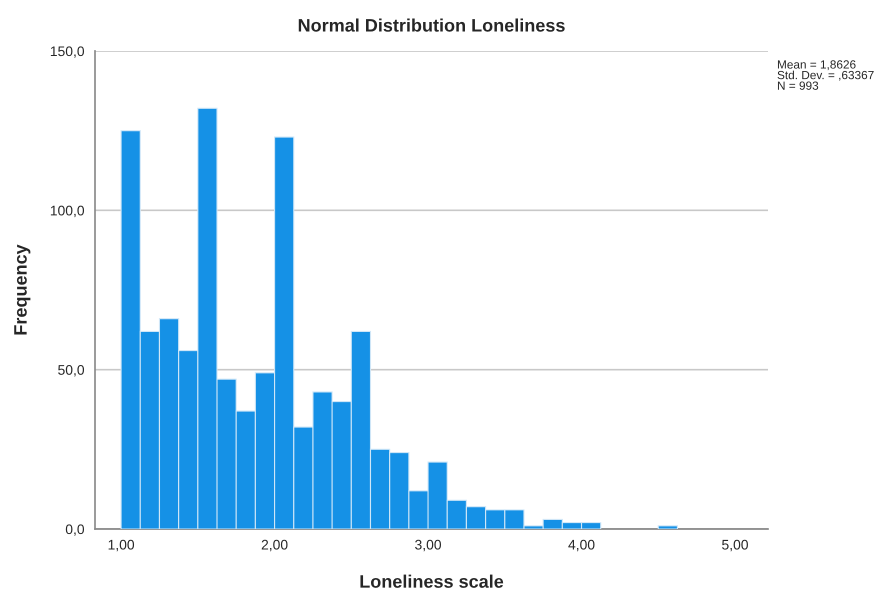 This screenshot has height=594, width=887. Describe the element at coordinates (75, 530) in the screenshot. I see `y-tick-label: 0,0` at that location.